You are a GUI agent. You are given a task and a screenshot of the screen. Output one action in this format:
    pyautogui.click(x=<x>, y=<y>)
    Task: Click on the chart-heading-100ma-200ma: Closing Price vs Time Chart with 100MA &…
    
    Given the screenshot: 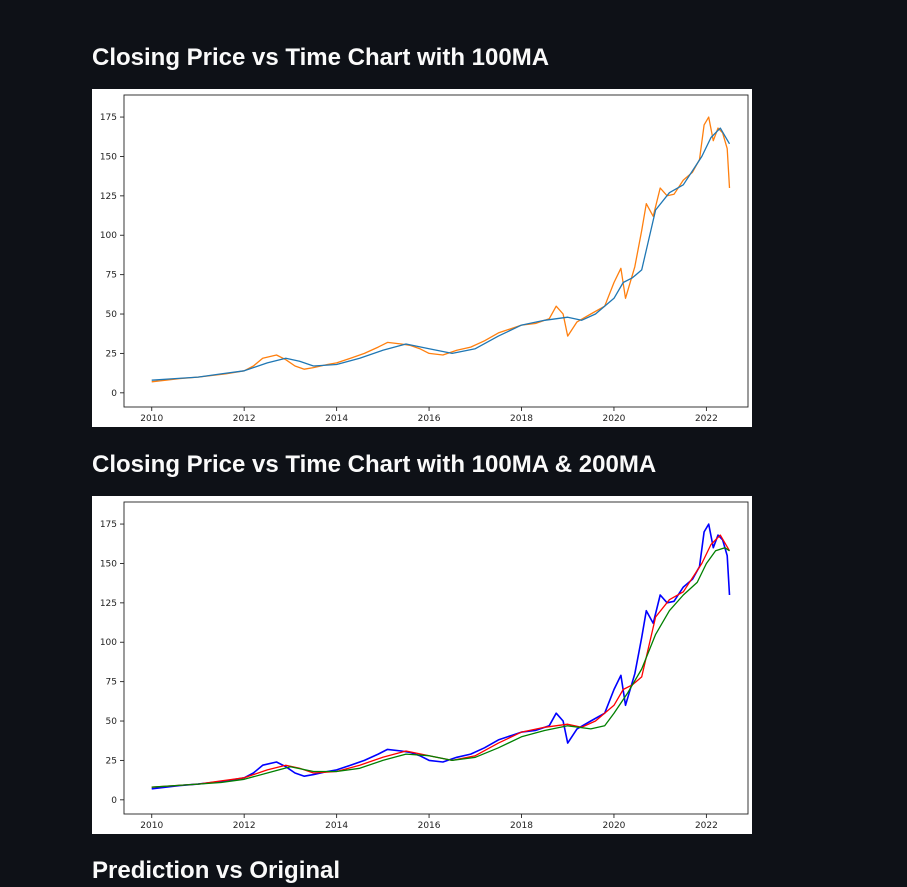 What is the action you would take?
    pyautogui.click(x=374, y=464)
    